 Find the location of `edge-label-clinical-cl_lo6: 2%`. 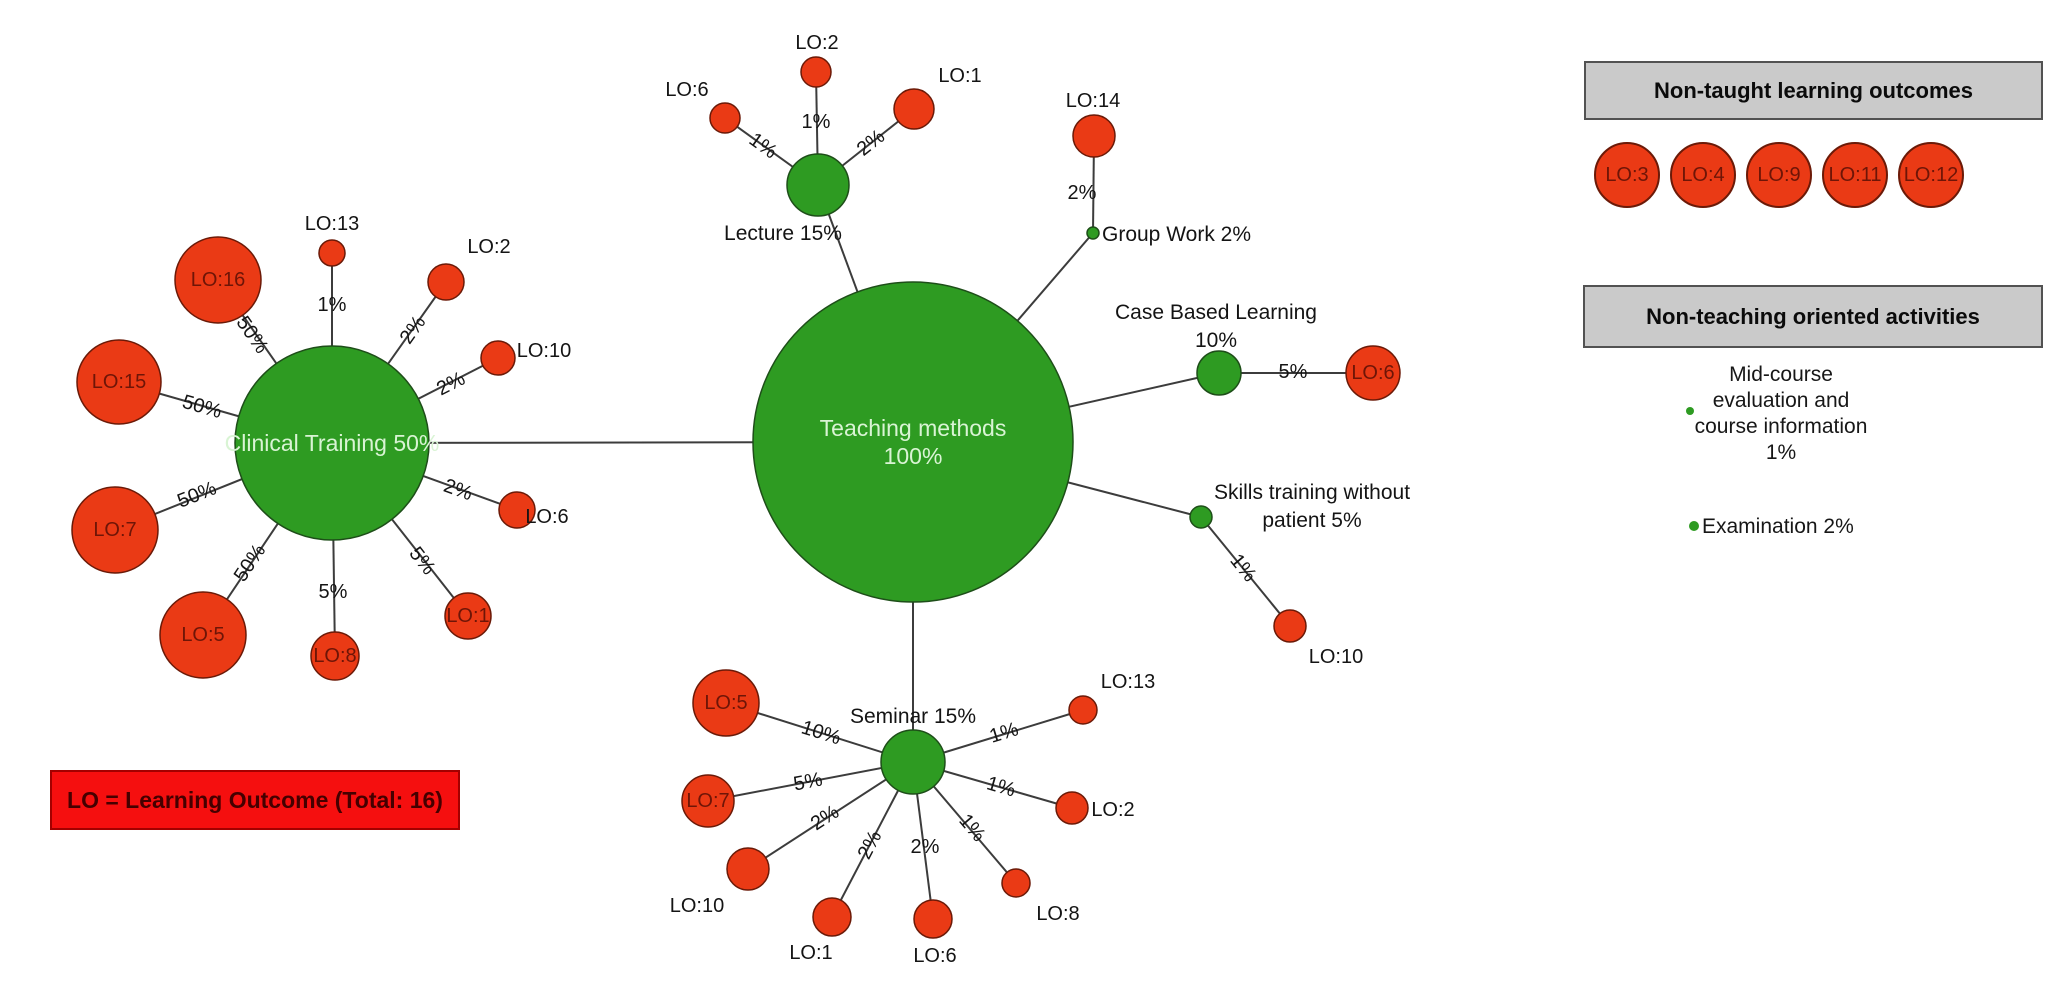

edge-label-clinical-cl_lo6: 2% is located at coordinates (458, 490).